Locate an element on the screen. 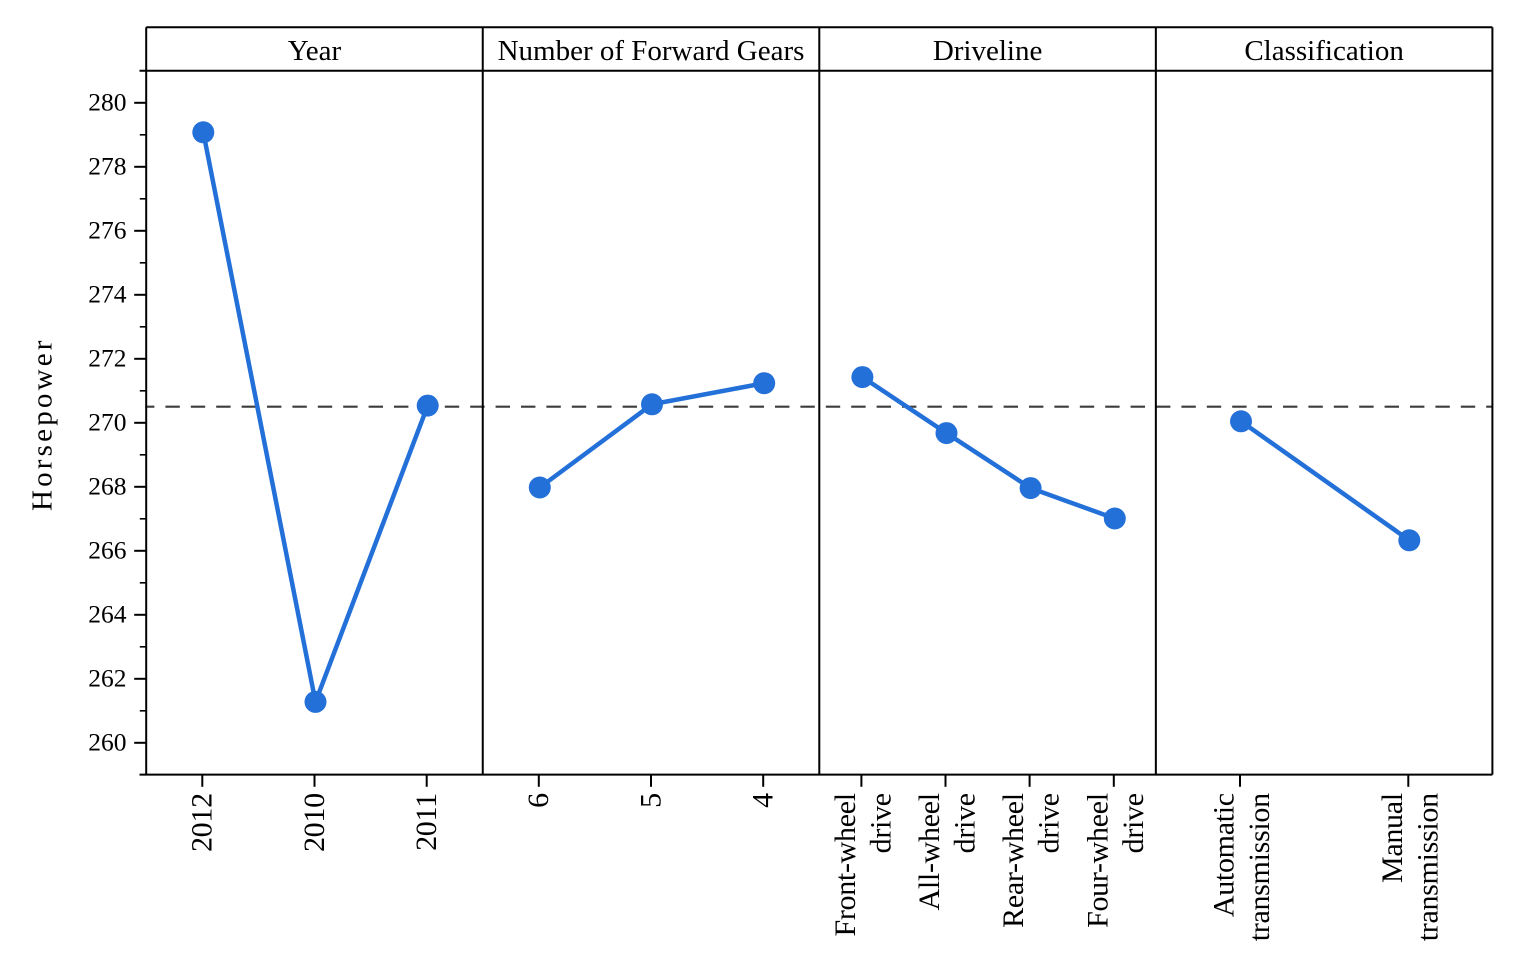 Image resolution: width=1536 pixels, height=980 pixels. svg-text: Driveline is located at coordinates (988, 51).